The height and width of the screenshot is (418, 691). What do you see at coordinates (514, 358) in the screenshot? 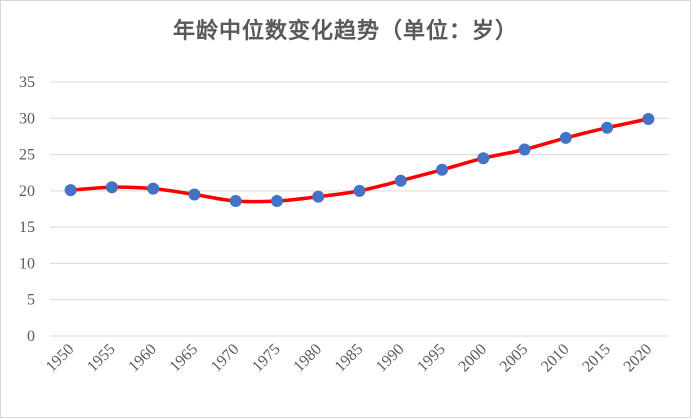
I see `x-tick-label: 2005` at bounding box center [514, 358].